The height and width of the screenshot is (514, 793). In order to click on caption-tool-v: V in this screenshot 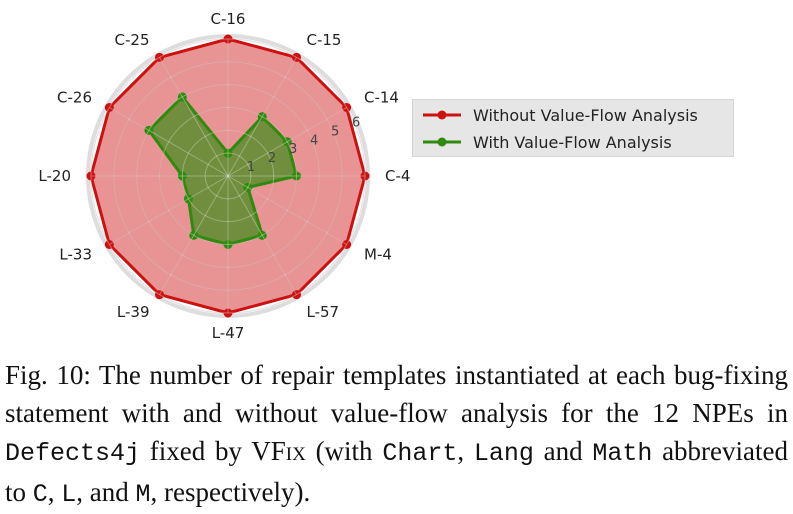, I will do `click(261, 451)`.